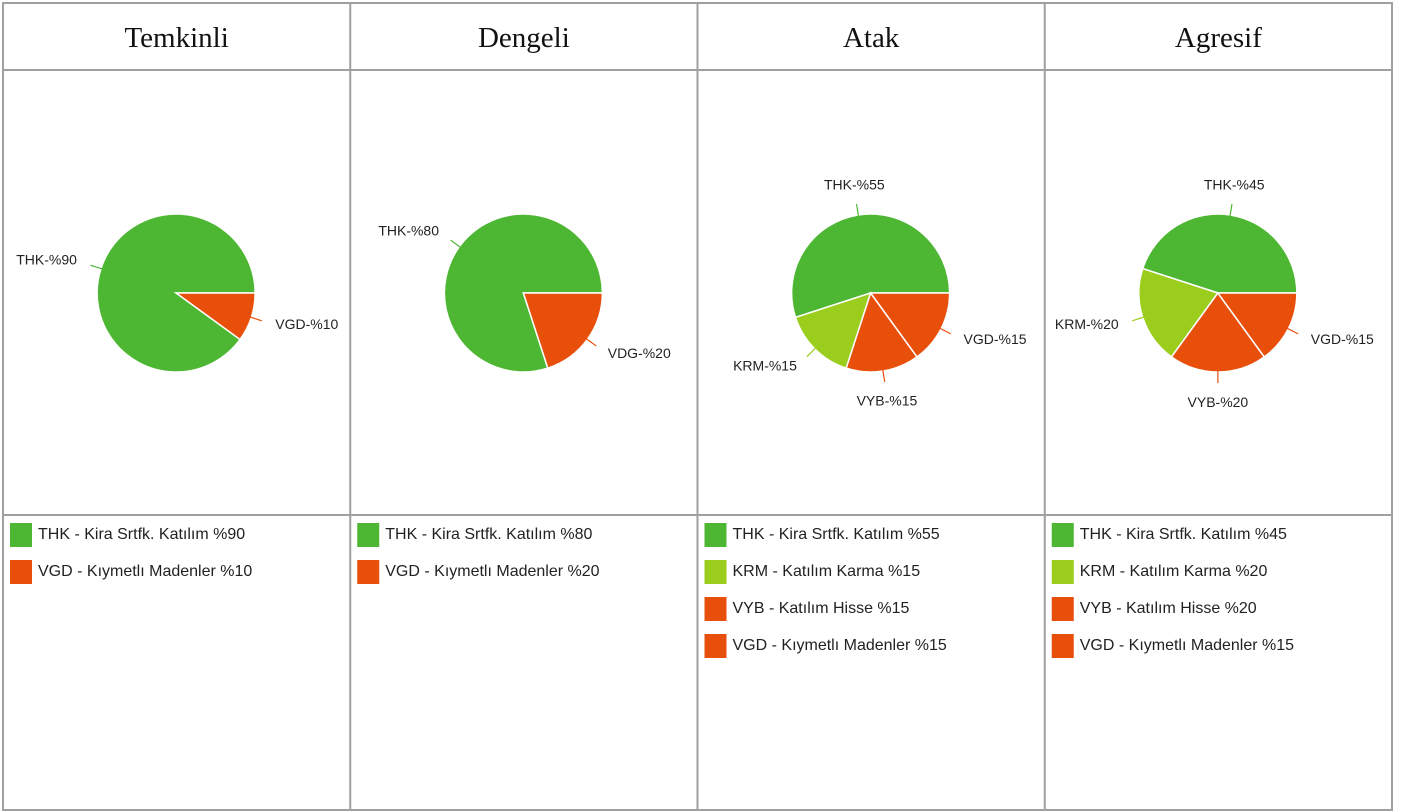  I want to click on slice-label: THK-%55, so click(854, 185).